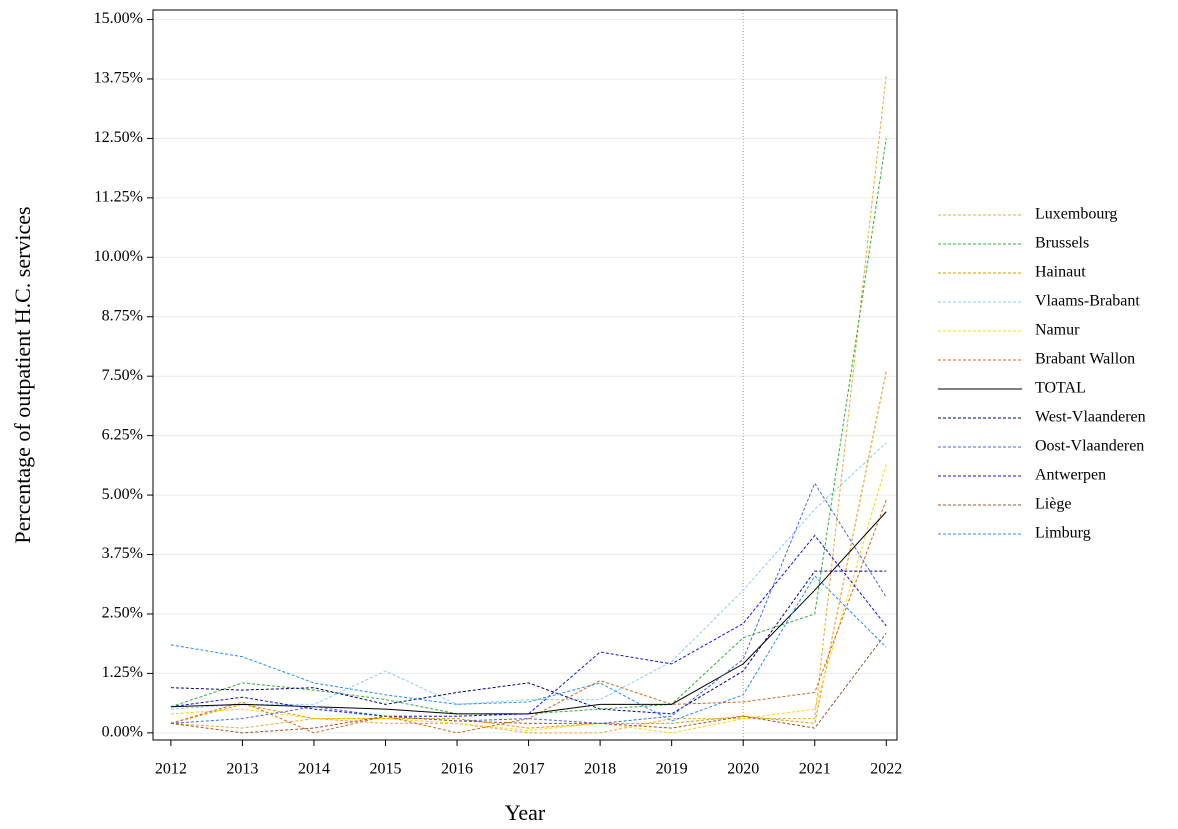 This screenshot has height=829, width=1178. Describe the element at coordinates (1063, 533) in the screenshot. I see `legend-label: Limburg` at that location.